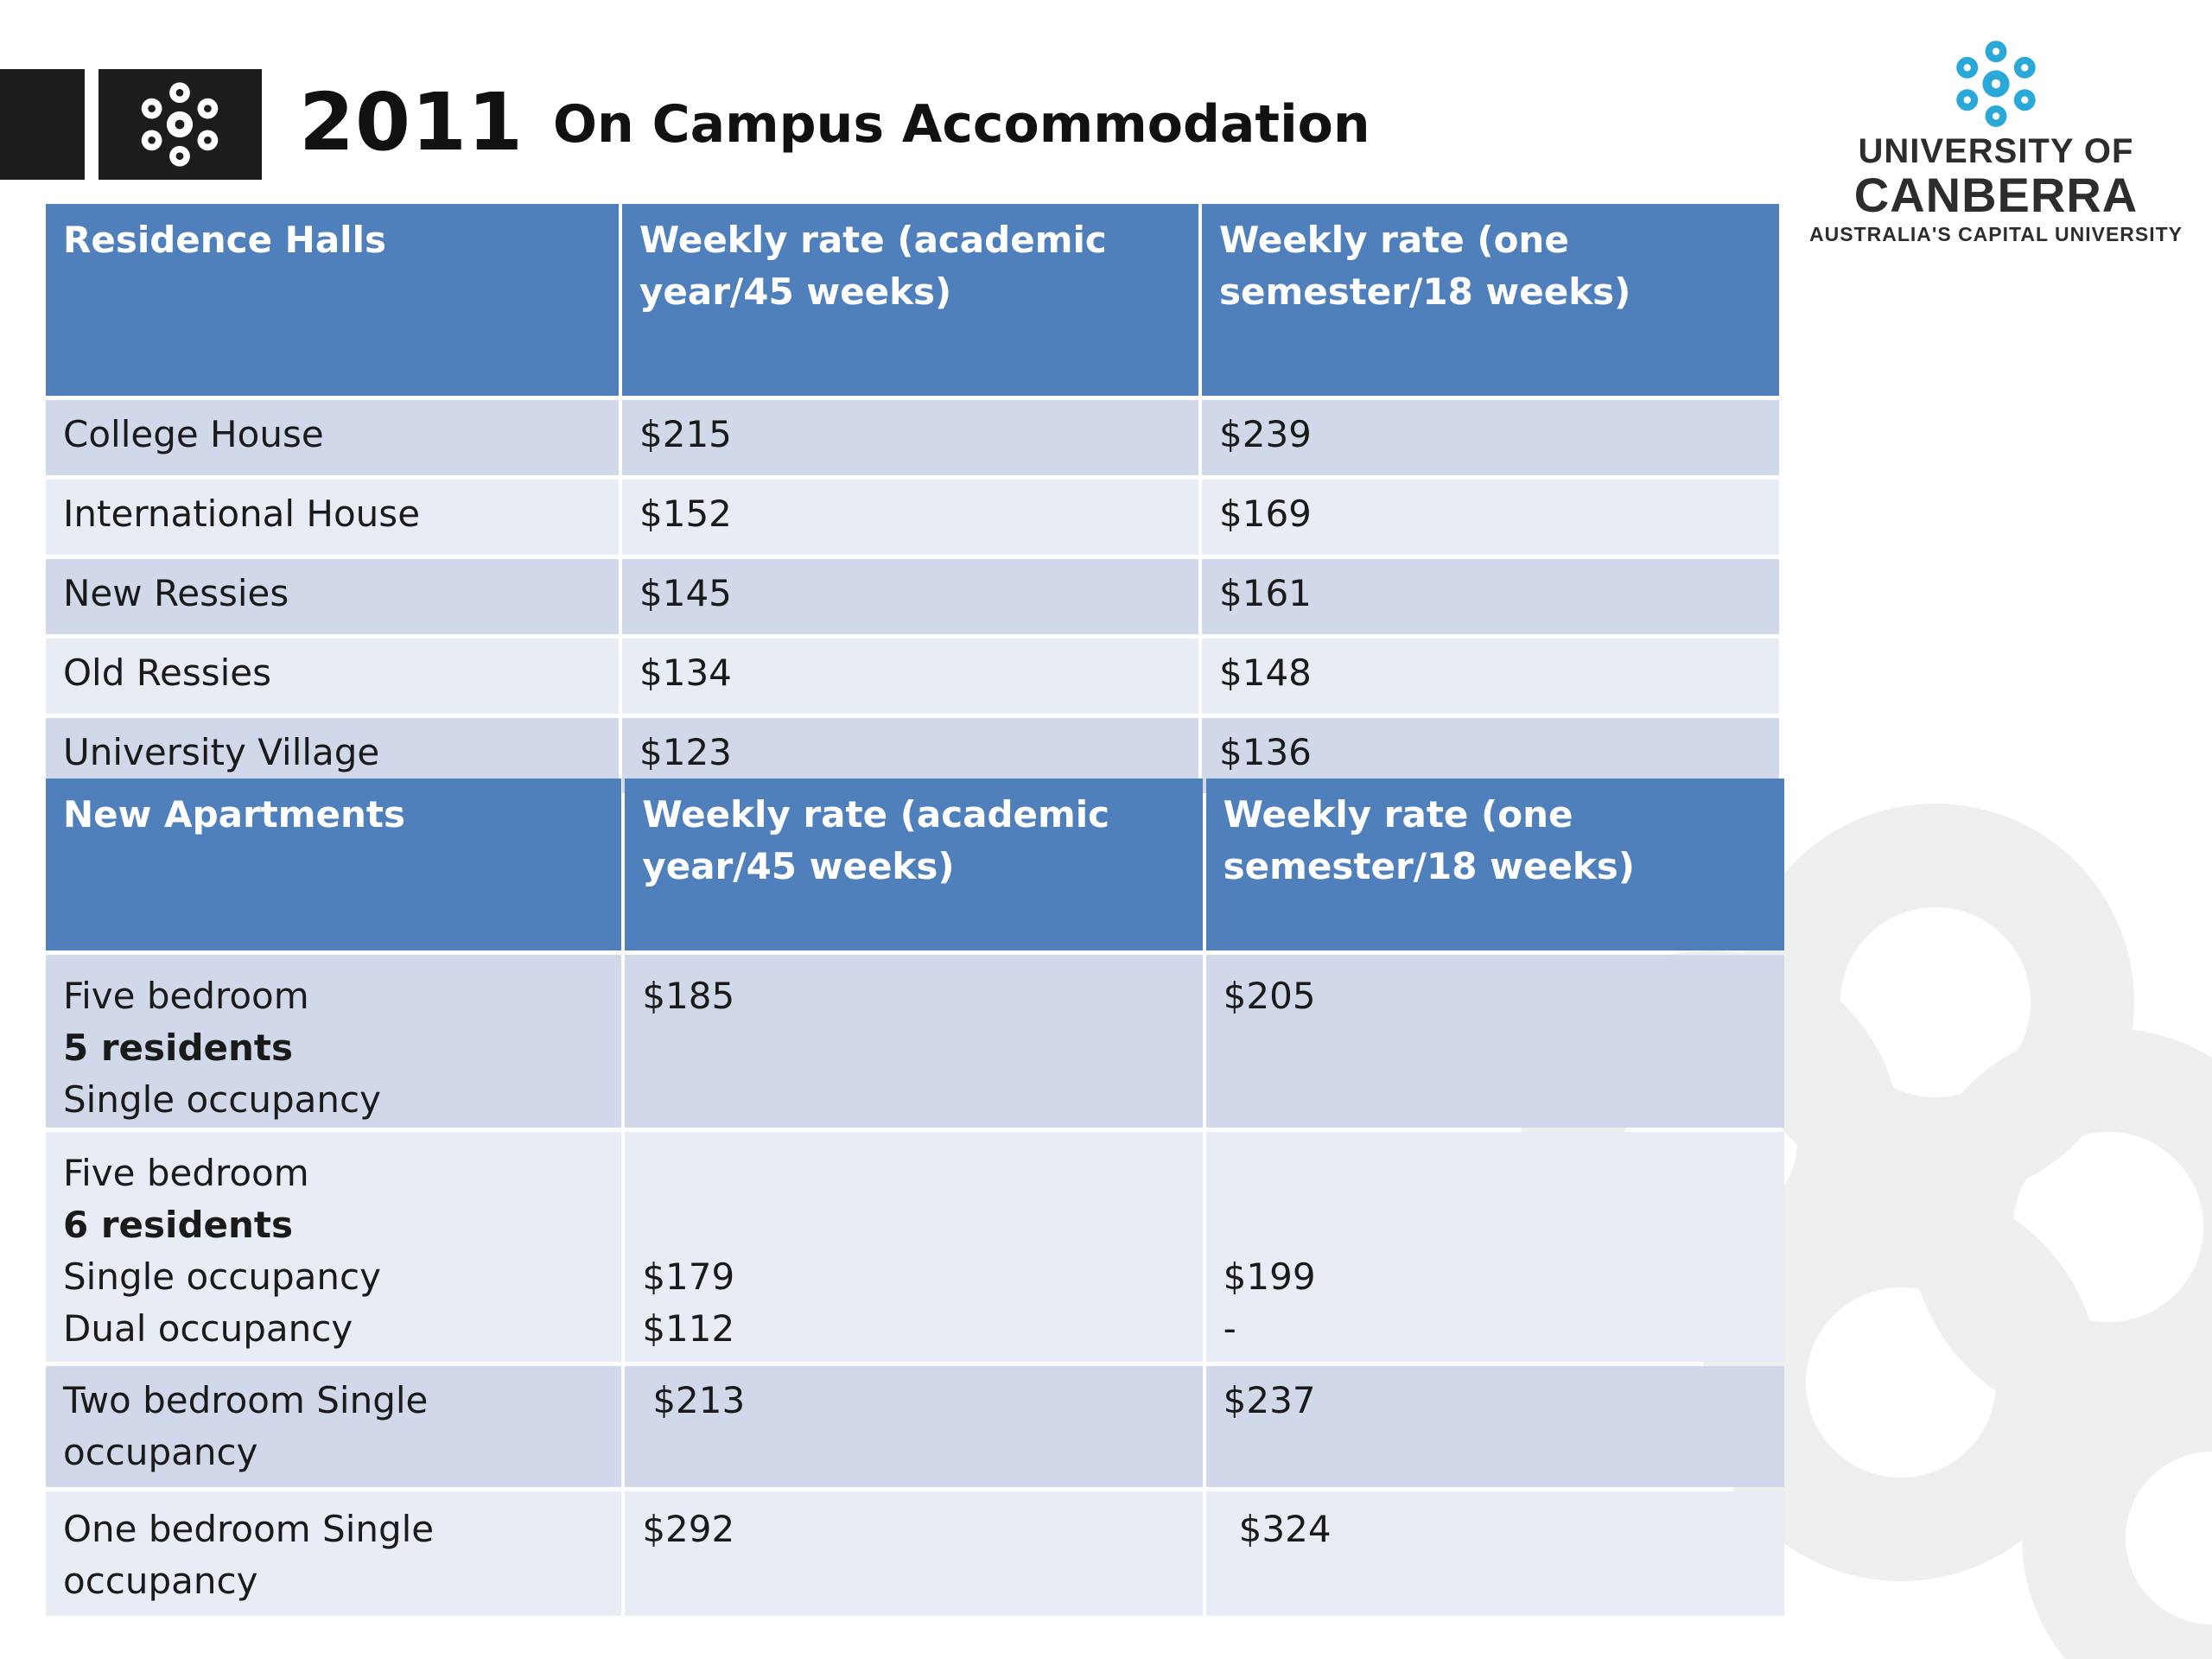 The height and width of the screenshot is (1659, 2212). I want to click on column-header: Residence Halls, so click(332, 300).